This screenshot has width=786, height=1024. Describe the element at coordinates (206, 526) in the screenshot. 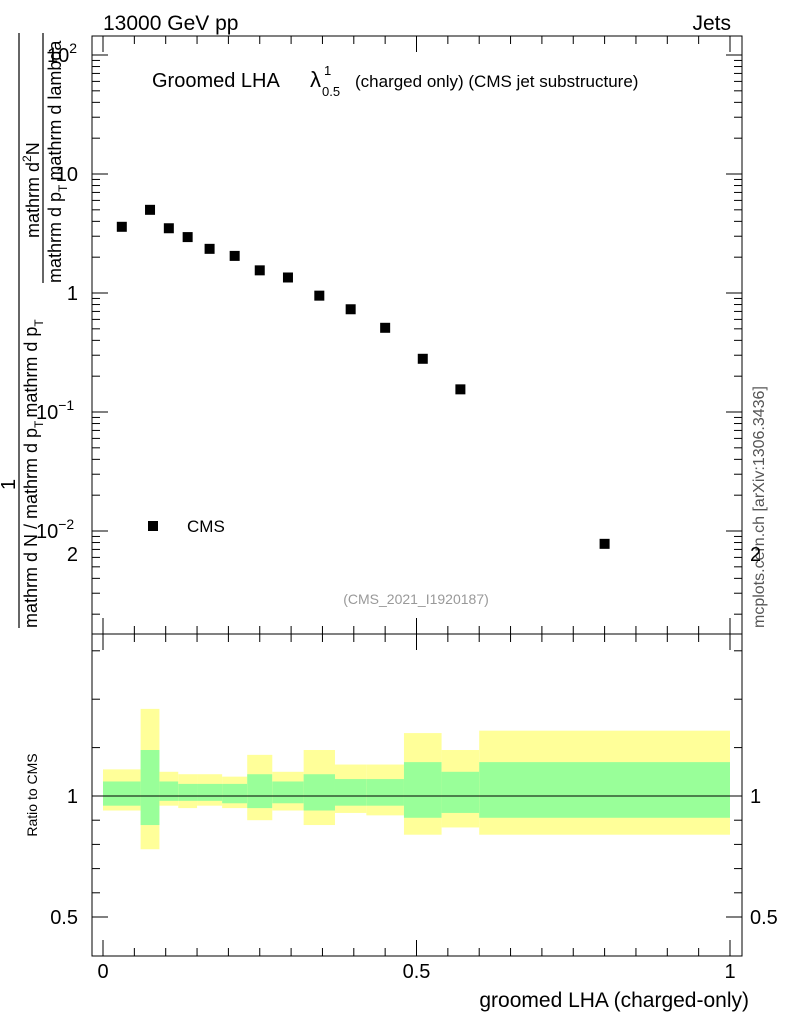

I see `legend-label-cms: CMS` at that location.